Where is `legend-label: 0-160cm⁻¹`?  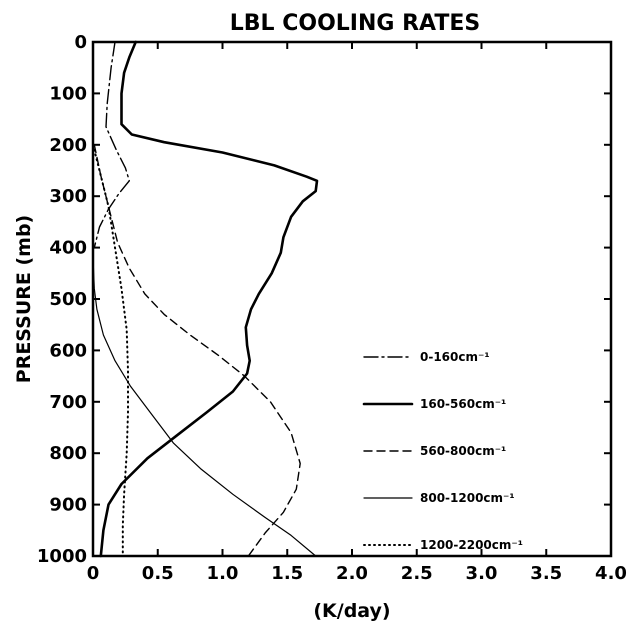
legend-label: 0-160cm⁻¹ is located at coordinates (455, 357).